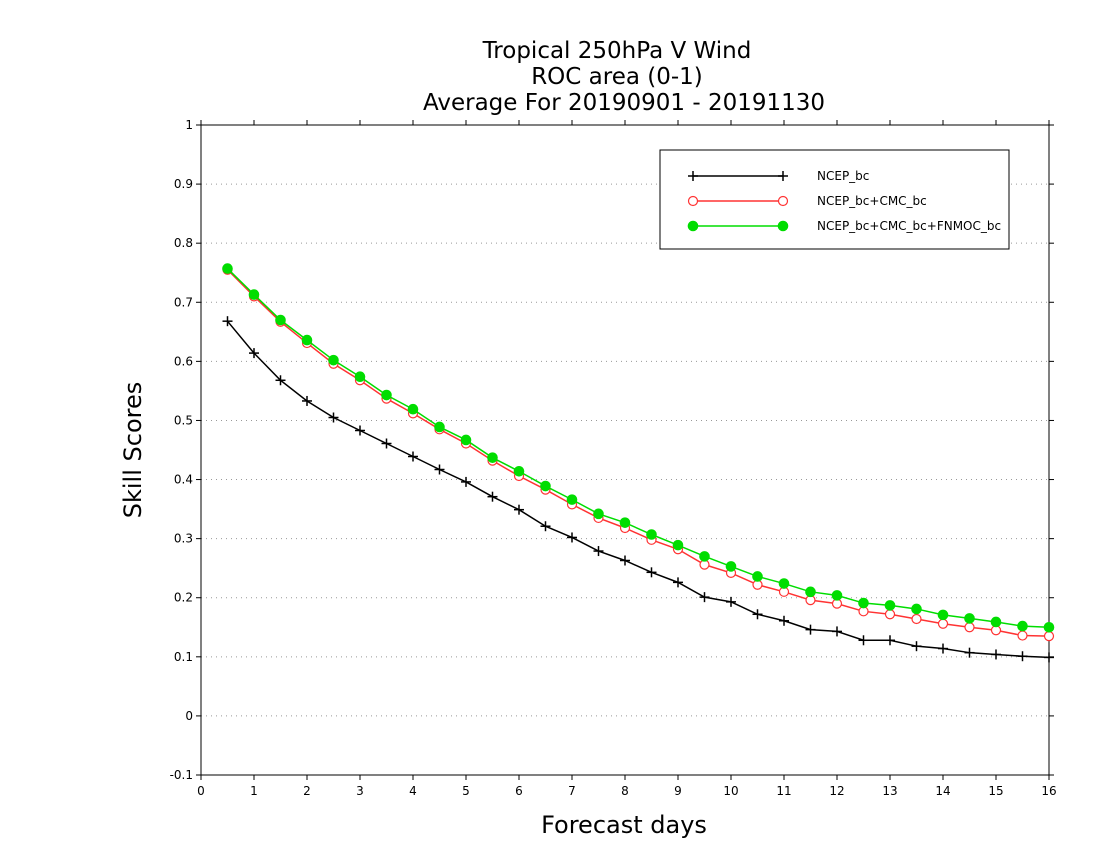  What do you see at coordinates (183, 598) in the screenshot?
I see `y-tick-label: 0.2` at bounding box center [183, 598].